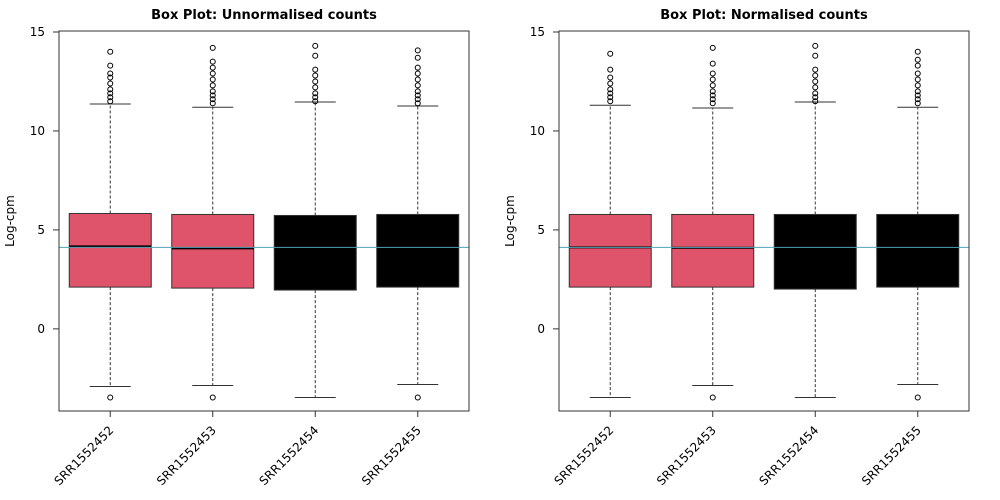 Image resolution: width=1000 pixels, height=500 pixels. I want to click on chart-title: Box Plot: Normalised counts, so click(764, 15).